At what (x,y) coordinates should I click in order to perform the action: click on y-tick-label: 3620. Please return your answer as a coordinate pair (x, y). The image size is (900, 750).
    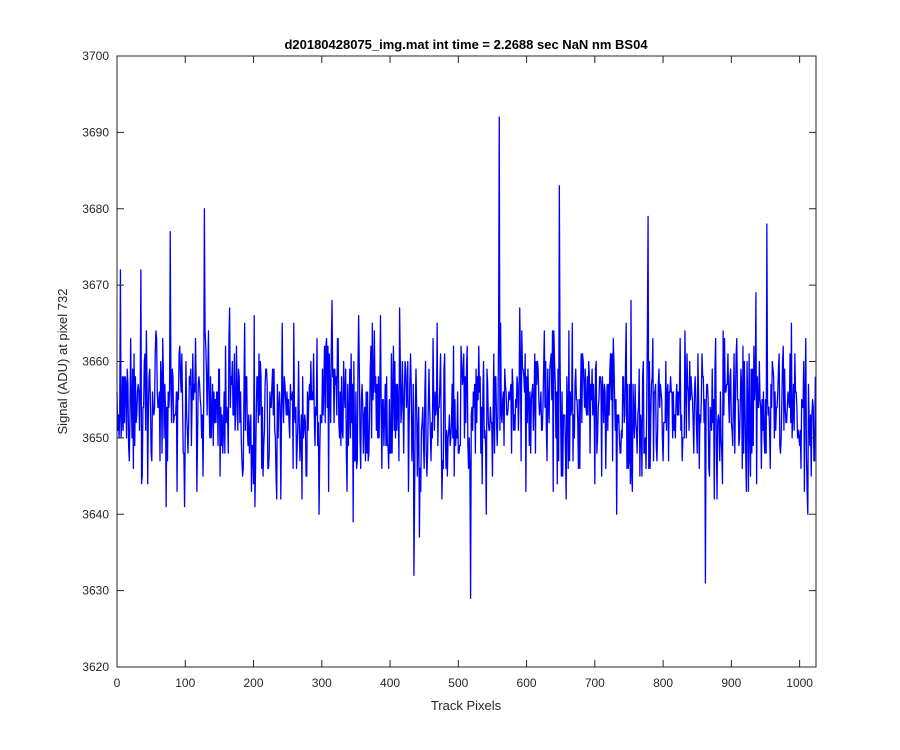
    Looking at the image, I should click on (95, 667).